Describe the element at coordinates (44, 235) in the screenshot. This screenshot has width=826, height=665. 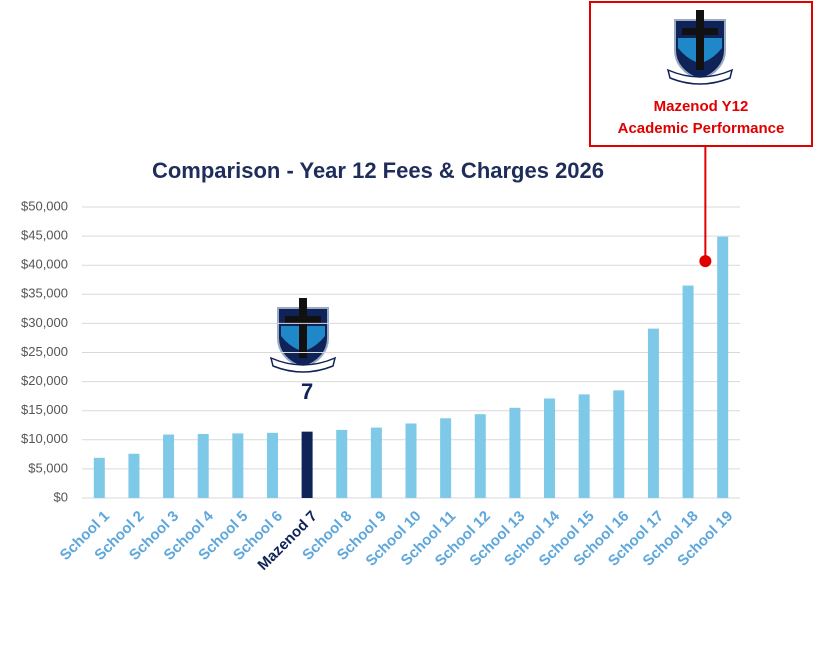
I see `y-tick-label: $45,000` at that location.